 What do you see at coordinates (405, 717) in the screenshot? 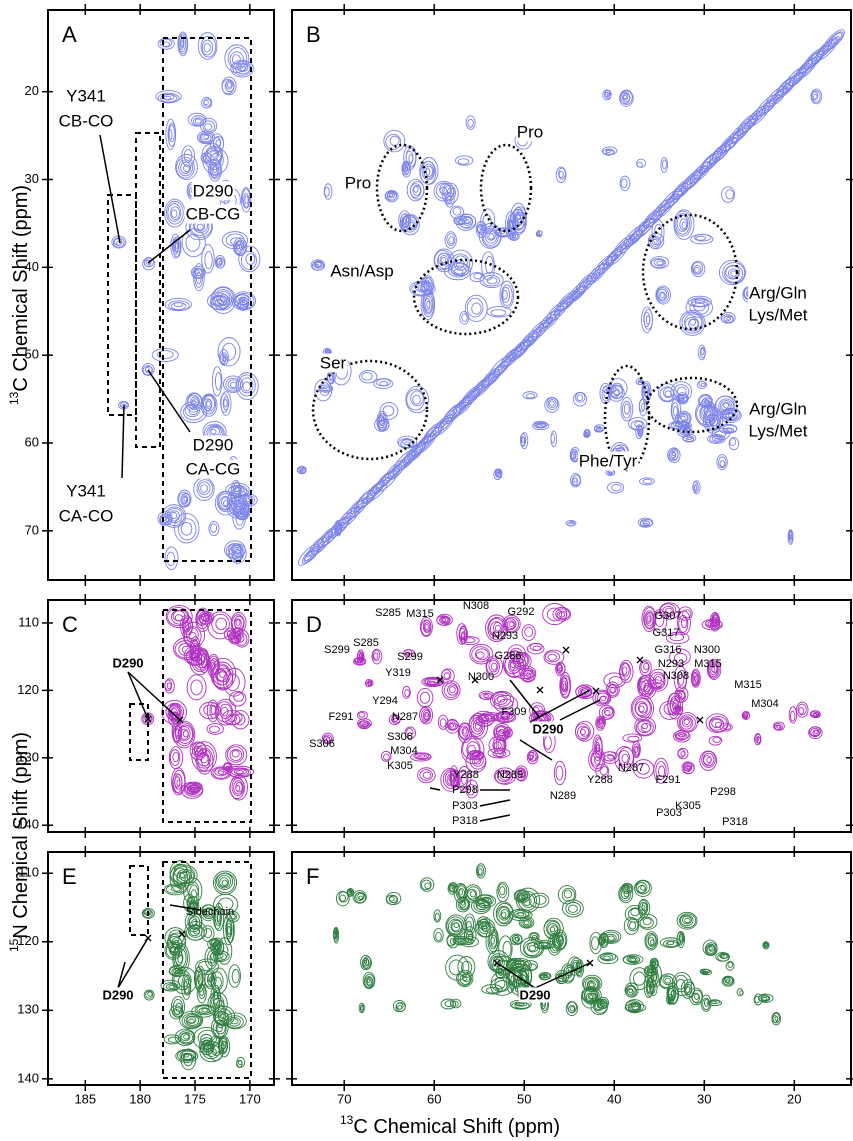
I see `annotation: N287` at bounding box center [405, 717].